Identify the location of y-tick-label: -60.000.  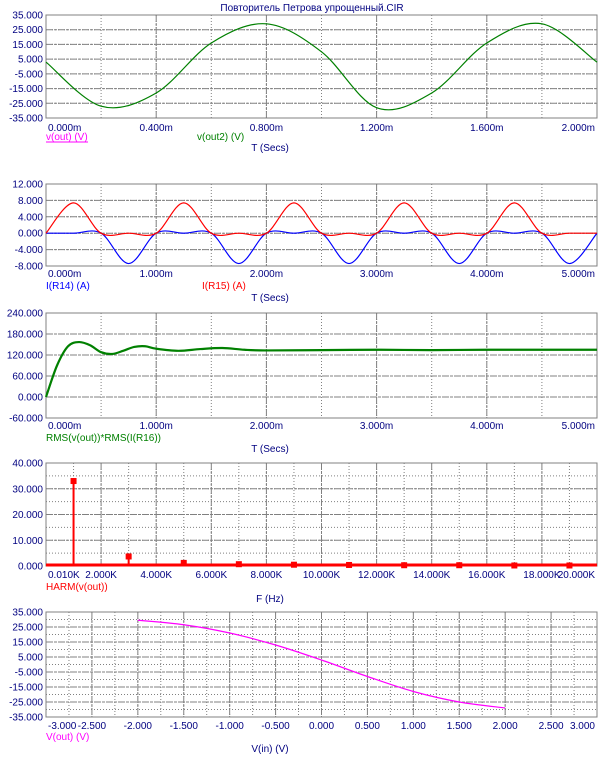
(26, 419).